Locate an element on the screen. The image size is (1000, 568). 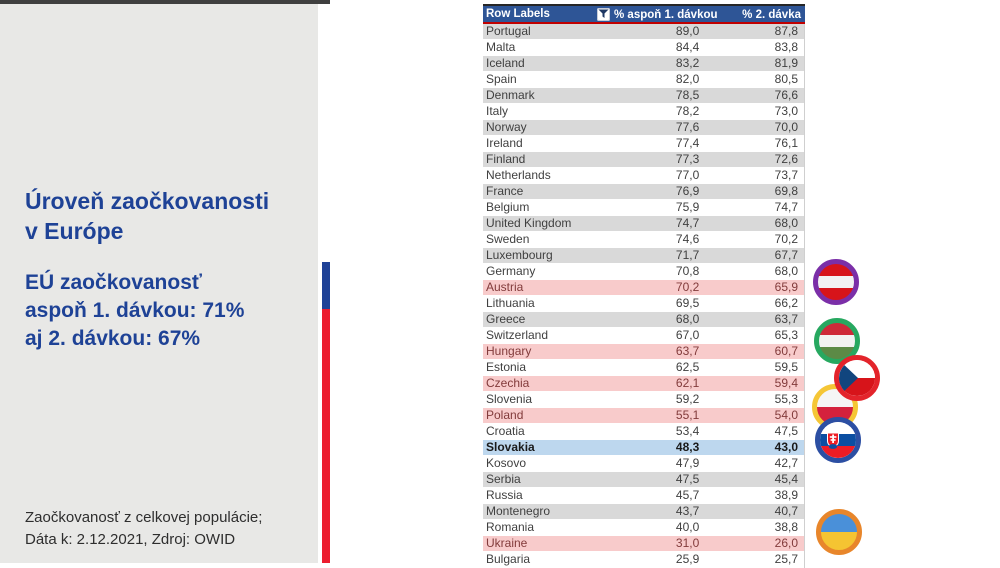
country-cell: Germany is located at coordinates (511, 271).